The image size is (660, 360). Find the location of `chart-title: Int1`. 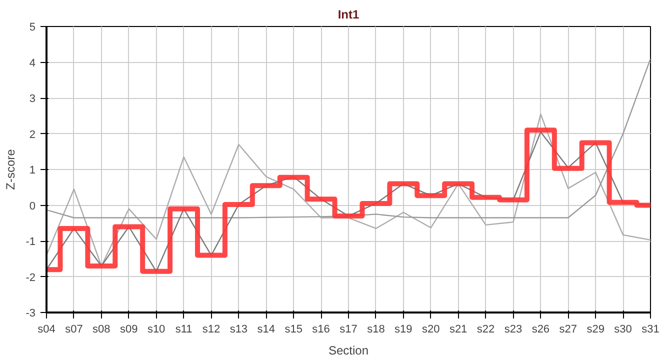

chart-title: Int1 is located at coordinates (349, 15).